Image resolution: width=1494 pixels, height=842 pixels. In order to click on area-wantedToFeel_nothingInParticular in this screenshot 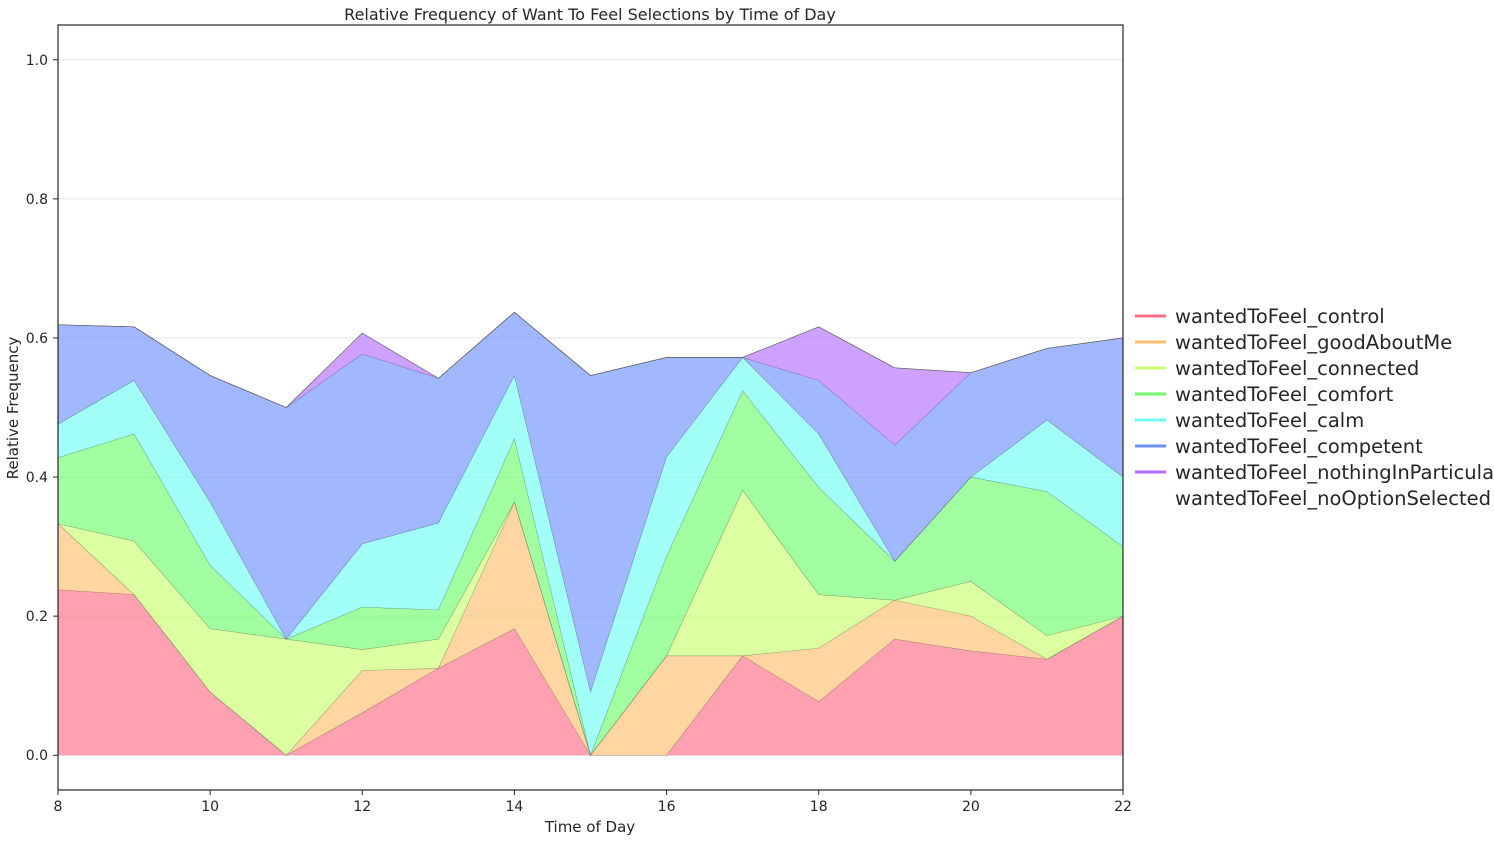, I will do `click(590, 379)`.